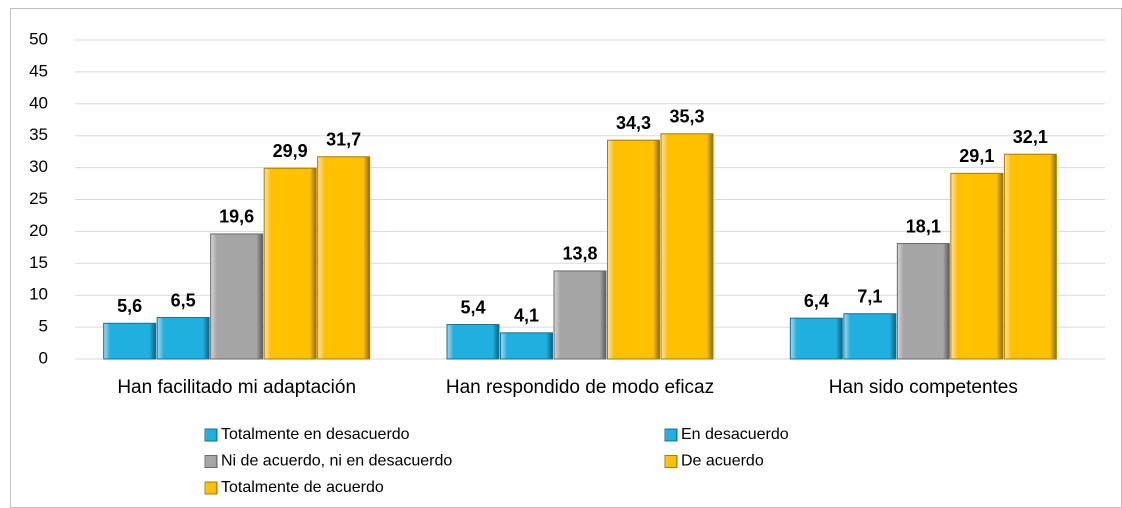 Image resolution: width=1122 pixels, height=508 pixels. What do you see at coordinates (290, 151) in the screenshot?
I see `data-label: 29,9` at bounding box center [290, 151].